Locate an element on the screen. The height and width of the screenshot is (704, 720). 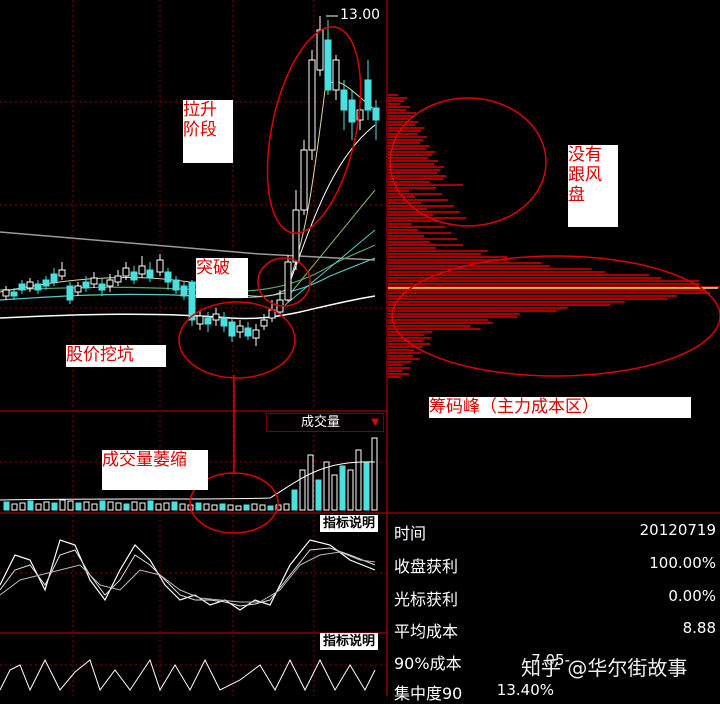
indicator1-line-b is located at coordinates (188, 577).